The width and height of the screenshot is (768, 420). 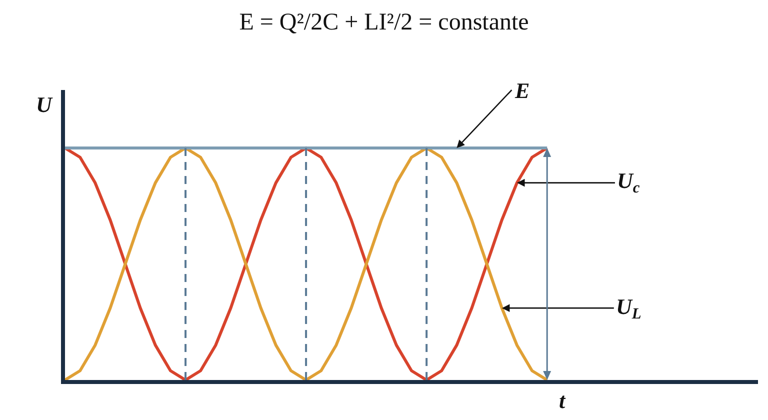 What do you see at coordinates (629, 308) in the screenshot?
I see `text: U$_{L}$` at bounding box center [629, 308].